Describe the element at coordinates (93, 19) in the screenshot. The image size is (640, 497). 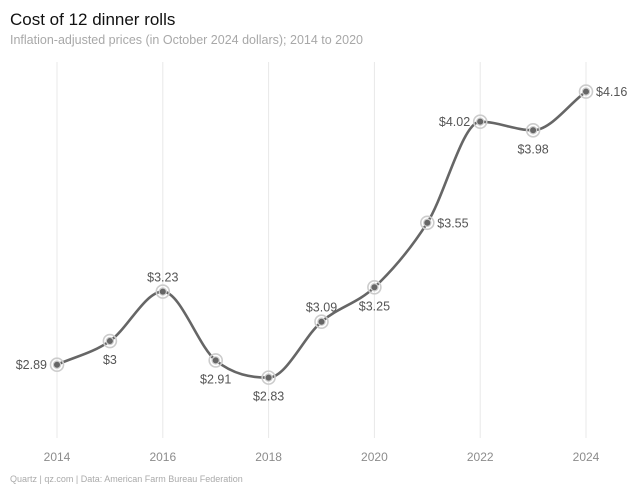
I see `chart-title: Cost of 12 dinner rolls` at that location.